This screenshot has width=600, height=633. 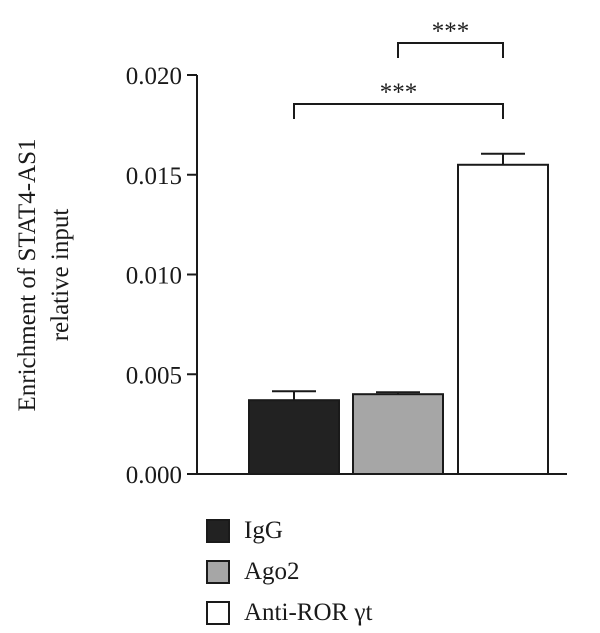 I want to click on y-axis-label: Enrichment of STAT4-AS1 relative input, so click(x=44, y=275).